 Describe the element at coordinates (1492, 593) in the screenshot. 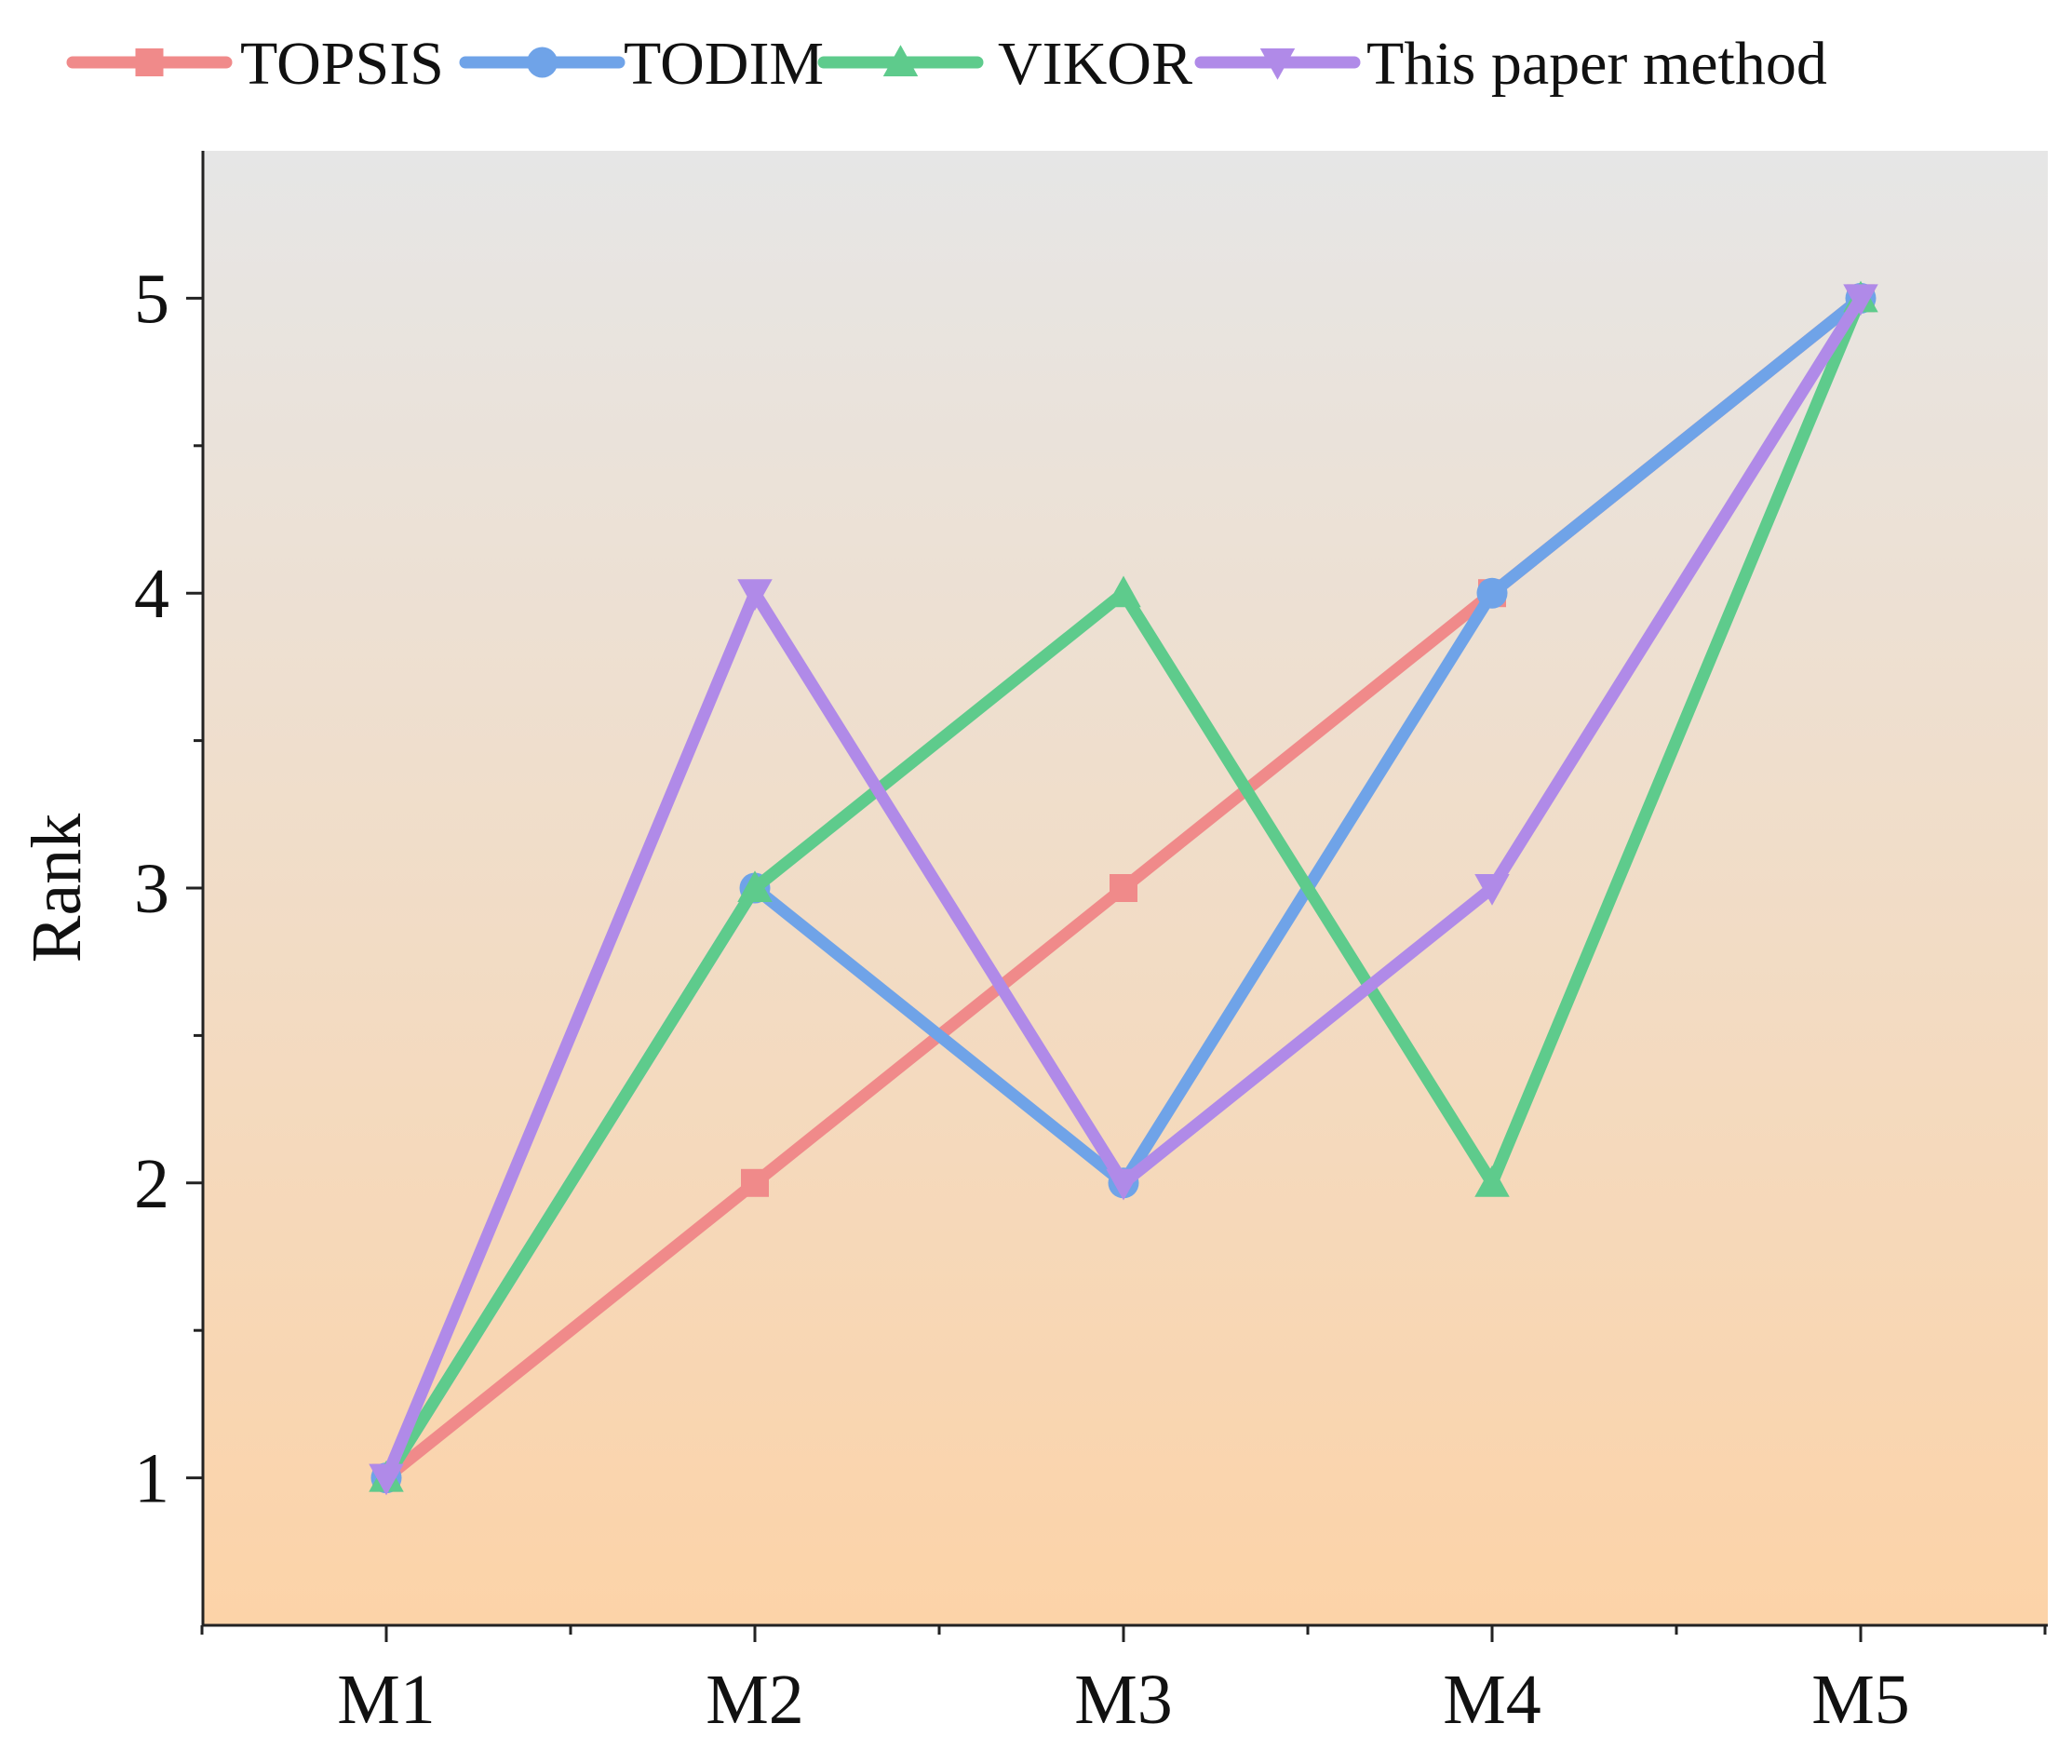

I see `data-point-todim-m4` at that location.